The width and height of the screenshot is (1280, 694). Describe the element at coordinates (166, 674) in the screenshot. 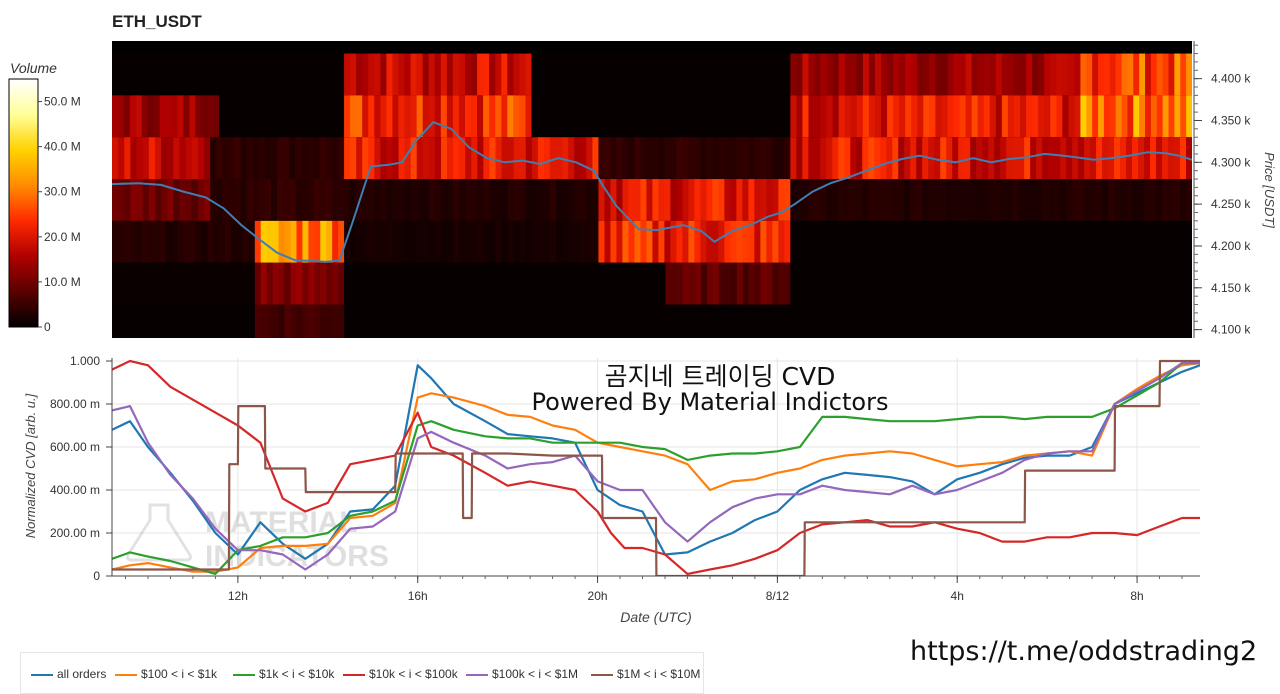

I see `legend-item: $100 < i < $1k` at that location.